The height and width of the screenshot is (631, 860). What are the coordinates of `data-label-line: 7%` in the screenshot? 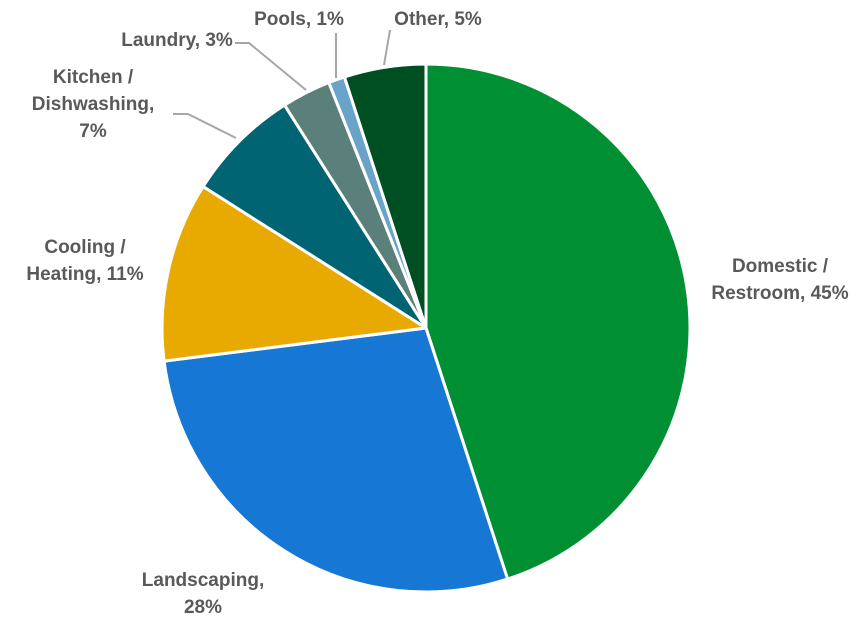 It's located at (93, 131).